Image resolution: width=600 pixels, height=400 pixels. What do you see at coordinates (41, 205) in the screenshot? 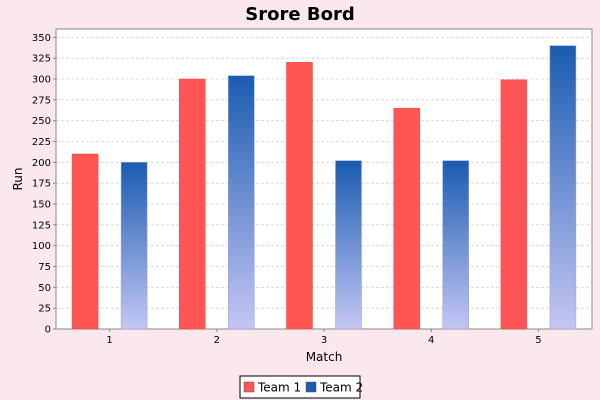
I see `y-tick-label: 150` at bounding box center [41, 205].